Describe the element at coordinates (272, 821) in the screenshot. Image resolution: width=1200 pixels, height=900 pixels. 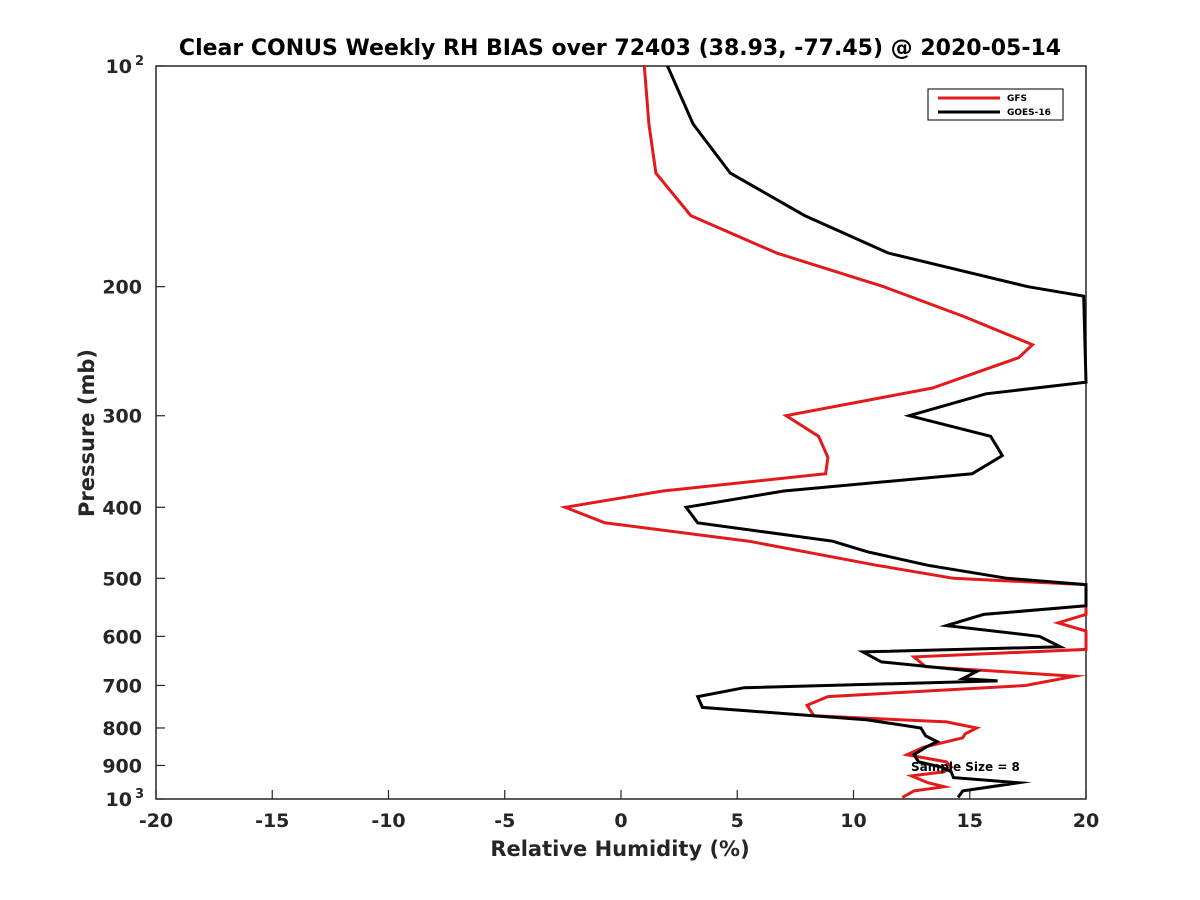
I see `x-tick-label: -15` at that location.